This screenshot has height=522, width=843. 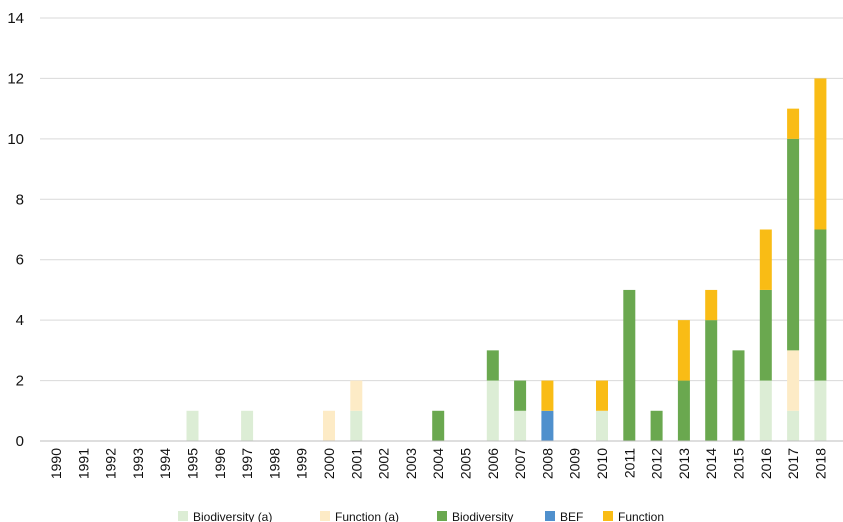 What do you see at coordinates (193, 463) in the screenshot?
I see `x-tick-label: 1995` at bounding box center [193, 463].